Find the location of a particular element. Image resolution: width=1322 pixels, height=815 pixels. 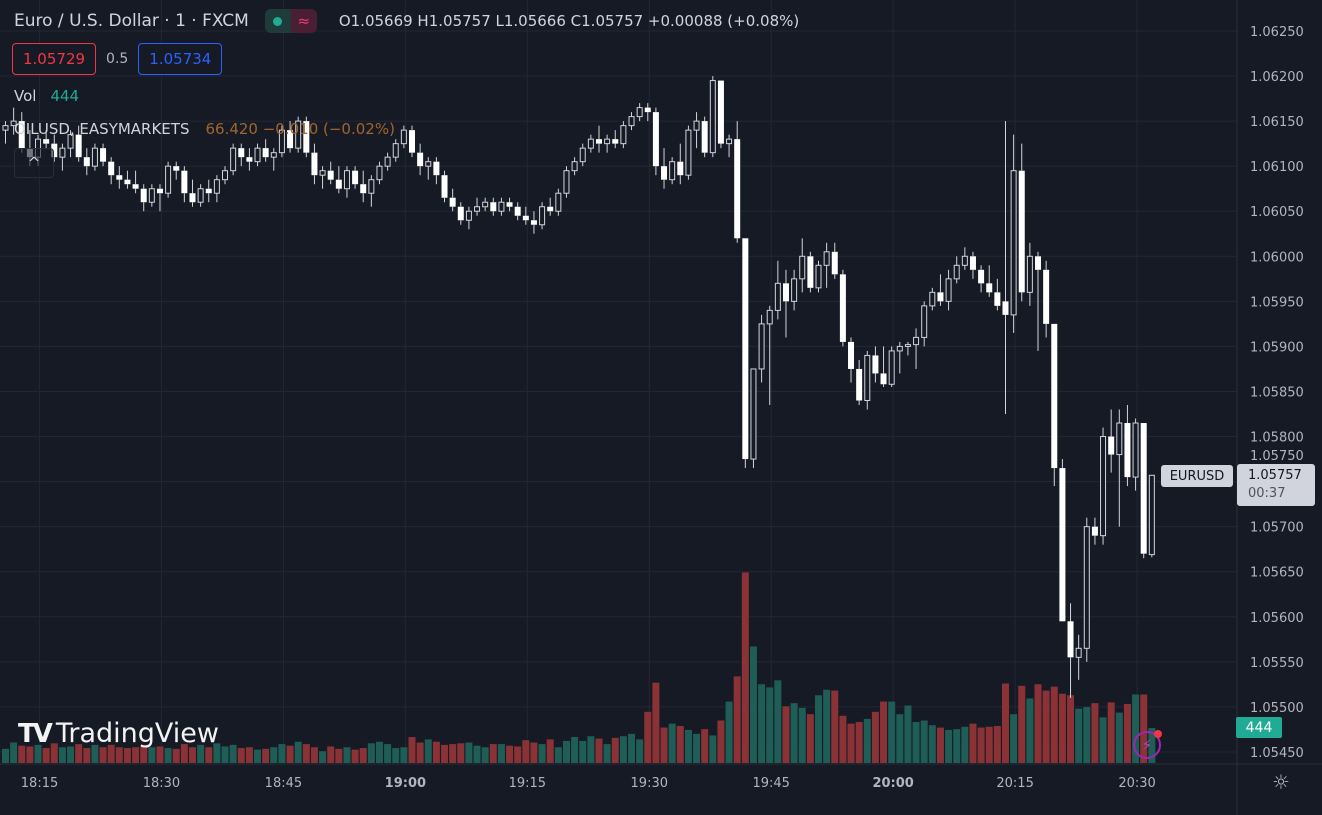

volume-legend: Vol 444 is located at coordinates (46, 96).